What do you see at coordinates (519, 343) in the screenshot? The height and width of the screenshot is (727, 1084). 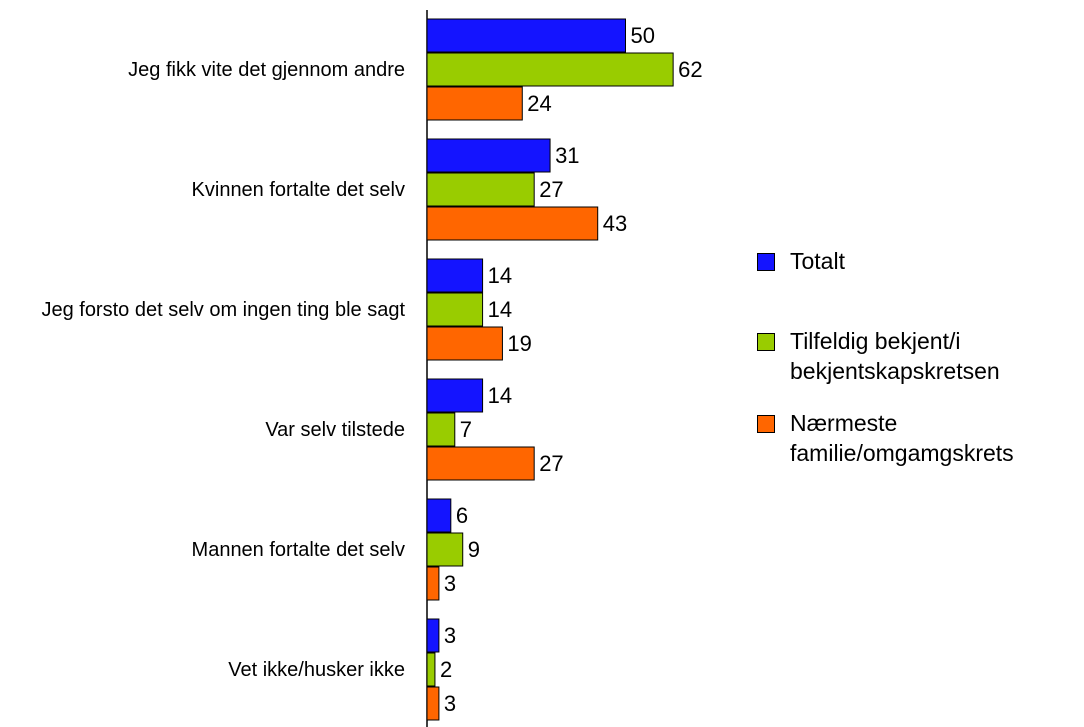 I see `value-label: 19` at bounding box center [519, 343].